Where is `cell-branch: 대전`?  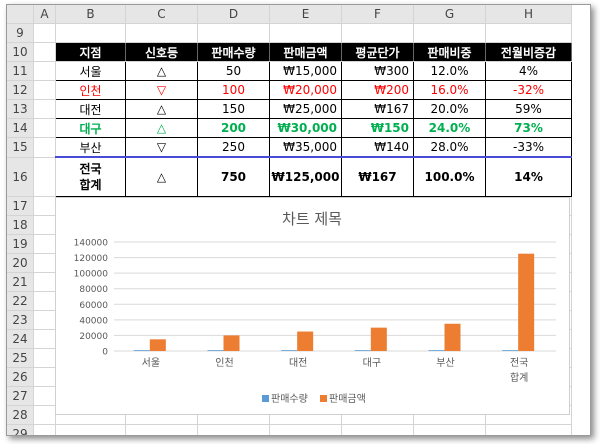
cell-branch: 대전 is located at coordinates (90, 109).